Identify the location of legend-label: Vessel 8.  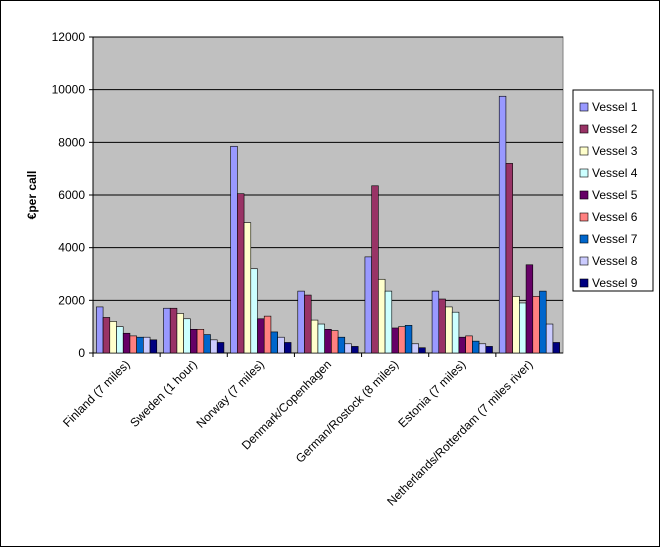
(615, 261).